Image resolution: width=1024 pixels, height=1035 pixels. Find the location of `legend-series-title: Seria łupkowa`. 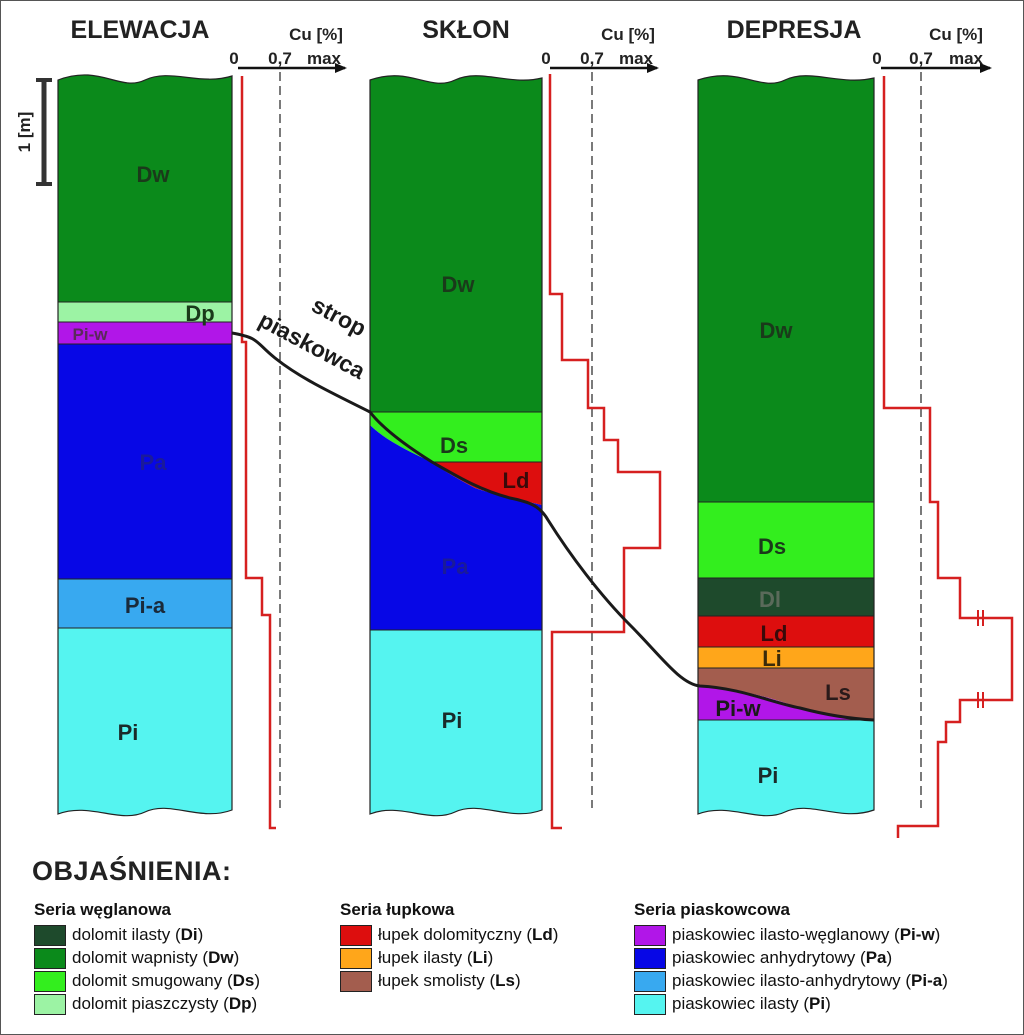

legend-series-title: Seria łupkowa is located at coordinates (397, 909).